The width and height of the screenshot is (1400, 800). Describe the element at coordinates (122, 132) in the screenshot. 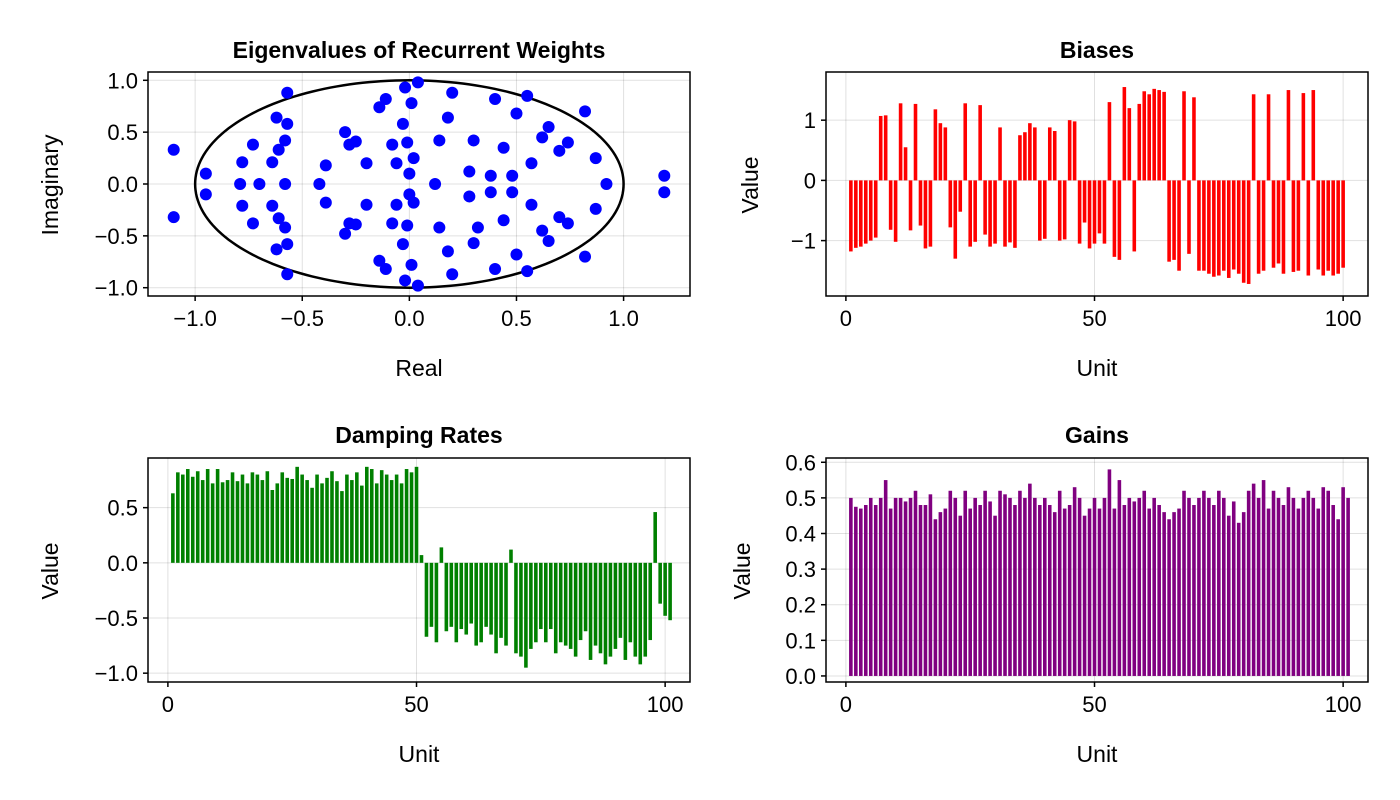

I see `y-tick-label: 0.5` at that location.